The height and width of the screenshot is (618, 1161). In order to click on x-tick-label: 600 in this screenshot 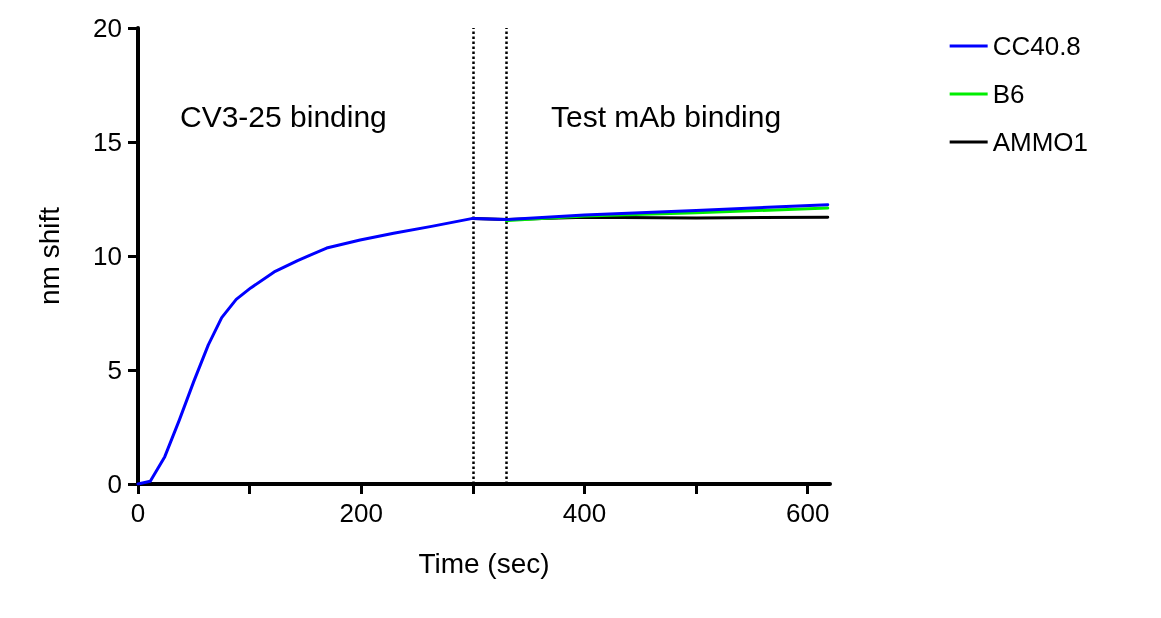, I will do `click(807, 513)`.